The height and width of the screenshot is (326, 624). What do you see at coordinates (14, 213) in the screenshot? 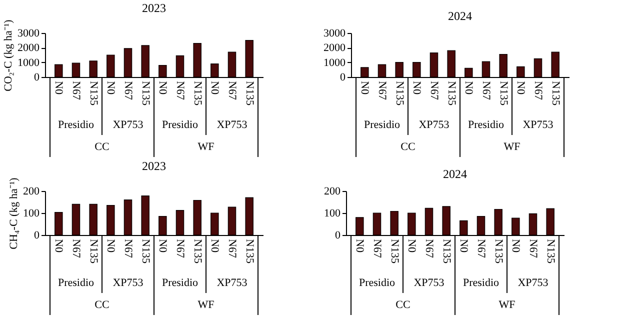
I see `y-axis-title: CH₄-C (kg ha⁻¹)` at bounding box center [14, 213].